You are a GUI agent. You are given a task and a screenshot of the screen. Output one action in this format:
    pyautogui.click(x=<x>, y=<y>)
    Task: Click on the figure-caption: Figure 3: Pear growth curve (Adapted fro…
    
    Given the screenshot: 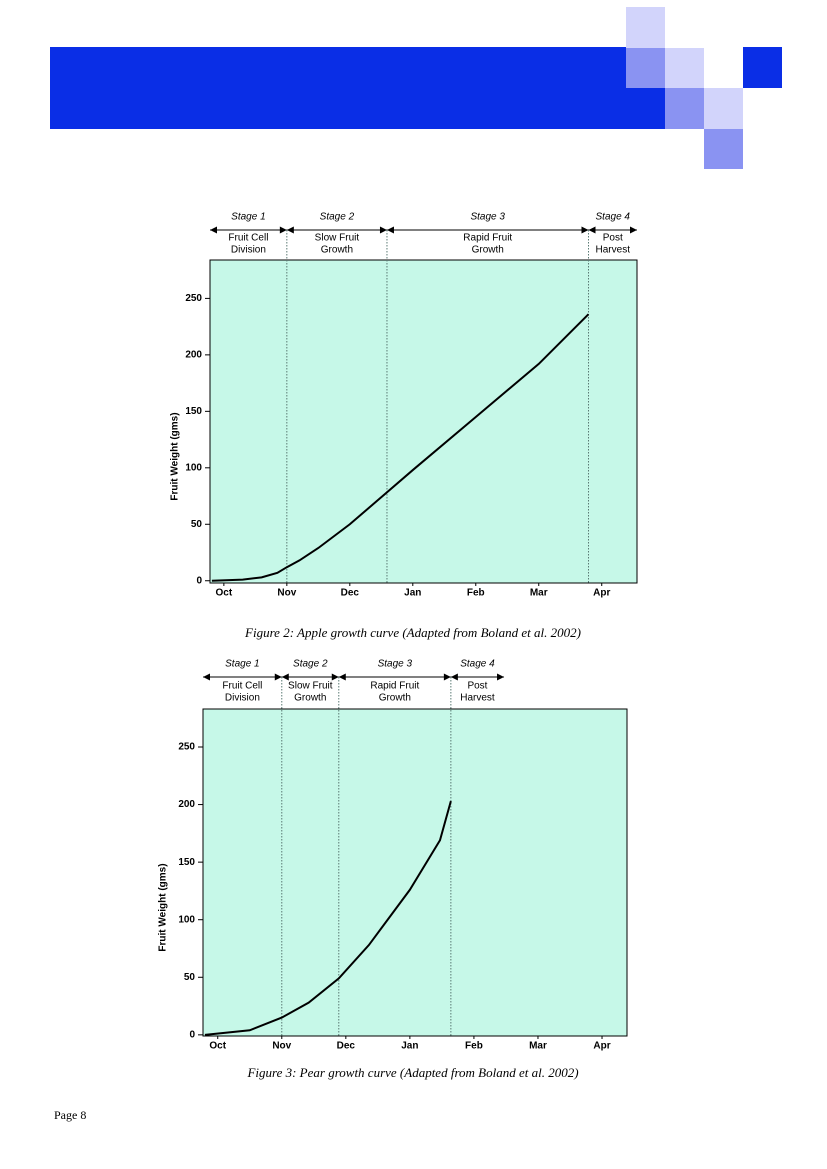 What is the action you would take?
    pyautogui.click(x=412, y=1072)
    